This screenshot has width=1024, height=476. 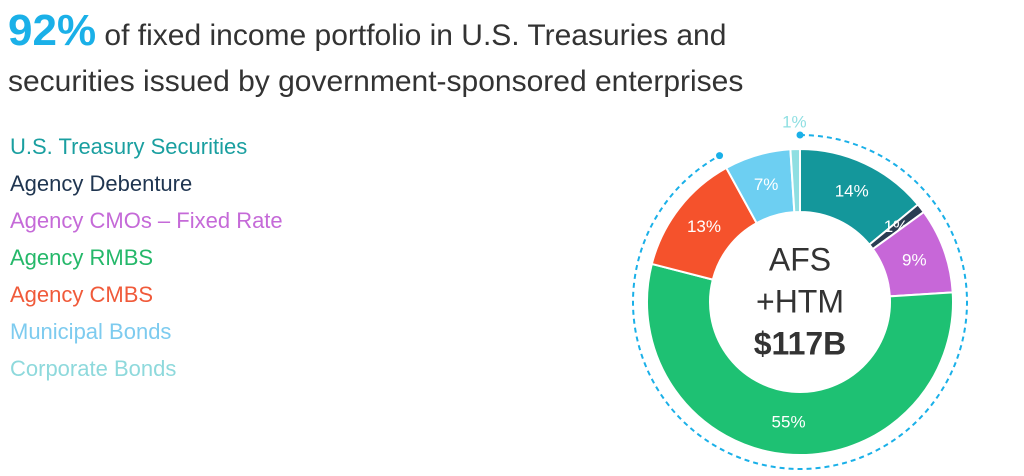 I want to click on value-label: 13%, so click(x=704, y=226).